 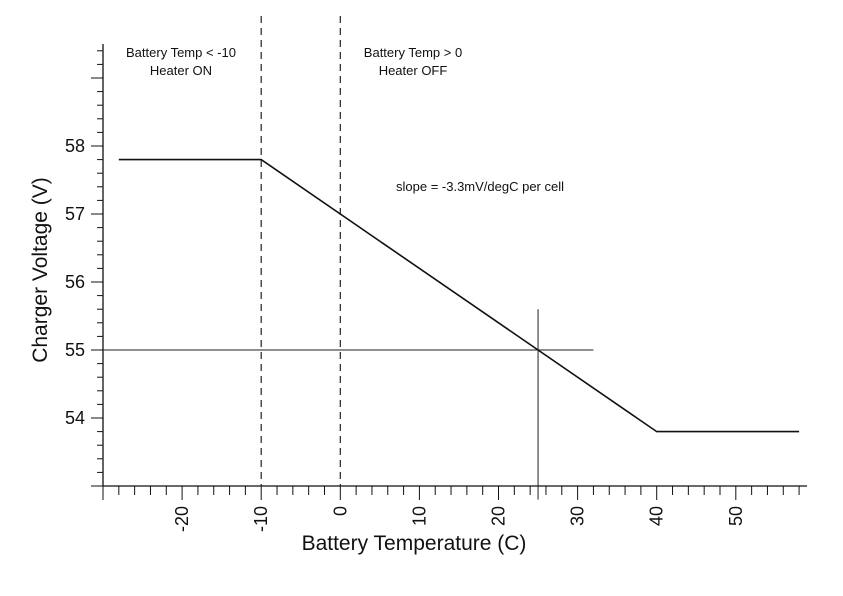 I want to click on x-axis-title: Battery Temperature (C), so click(x=414, y=543).